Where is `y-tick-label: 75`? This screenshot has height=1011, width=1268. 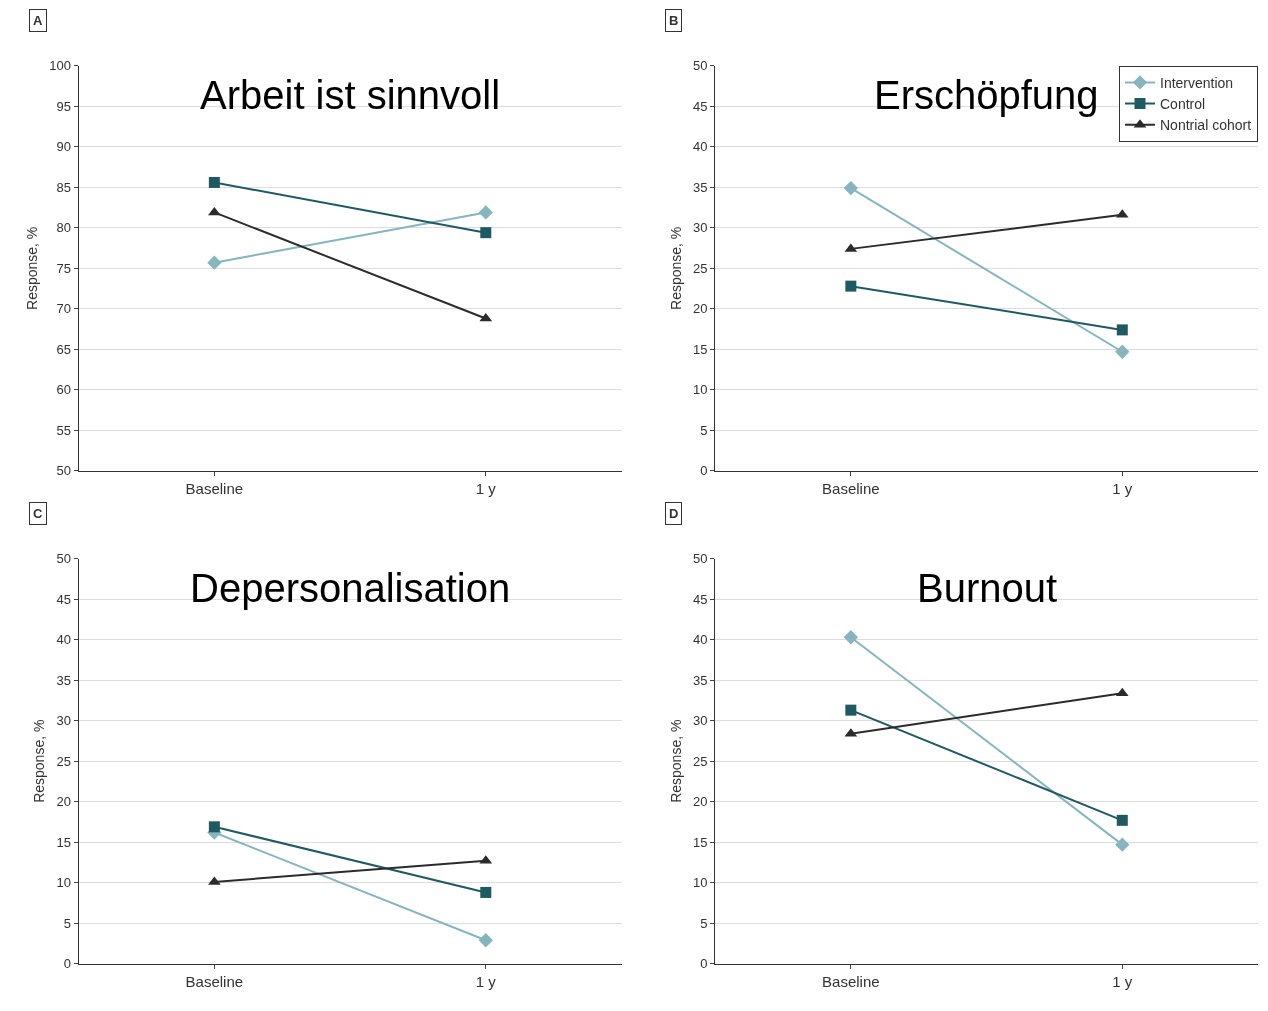 y-tick-label: 75 is located at coordinates (64, 268).